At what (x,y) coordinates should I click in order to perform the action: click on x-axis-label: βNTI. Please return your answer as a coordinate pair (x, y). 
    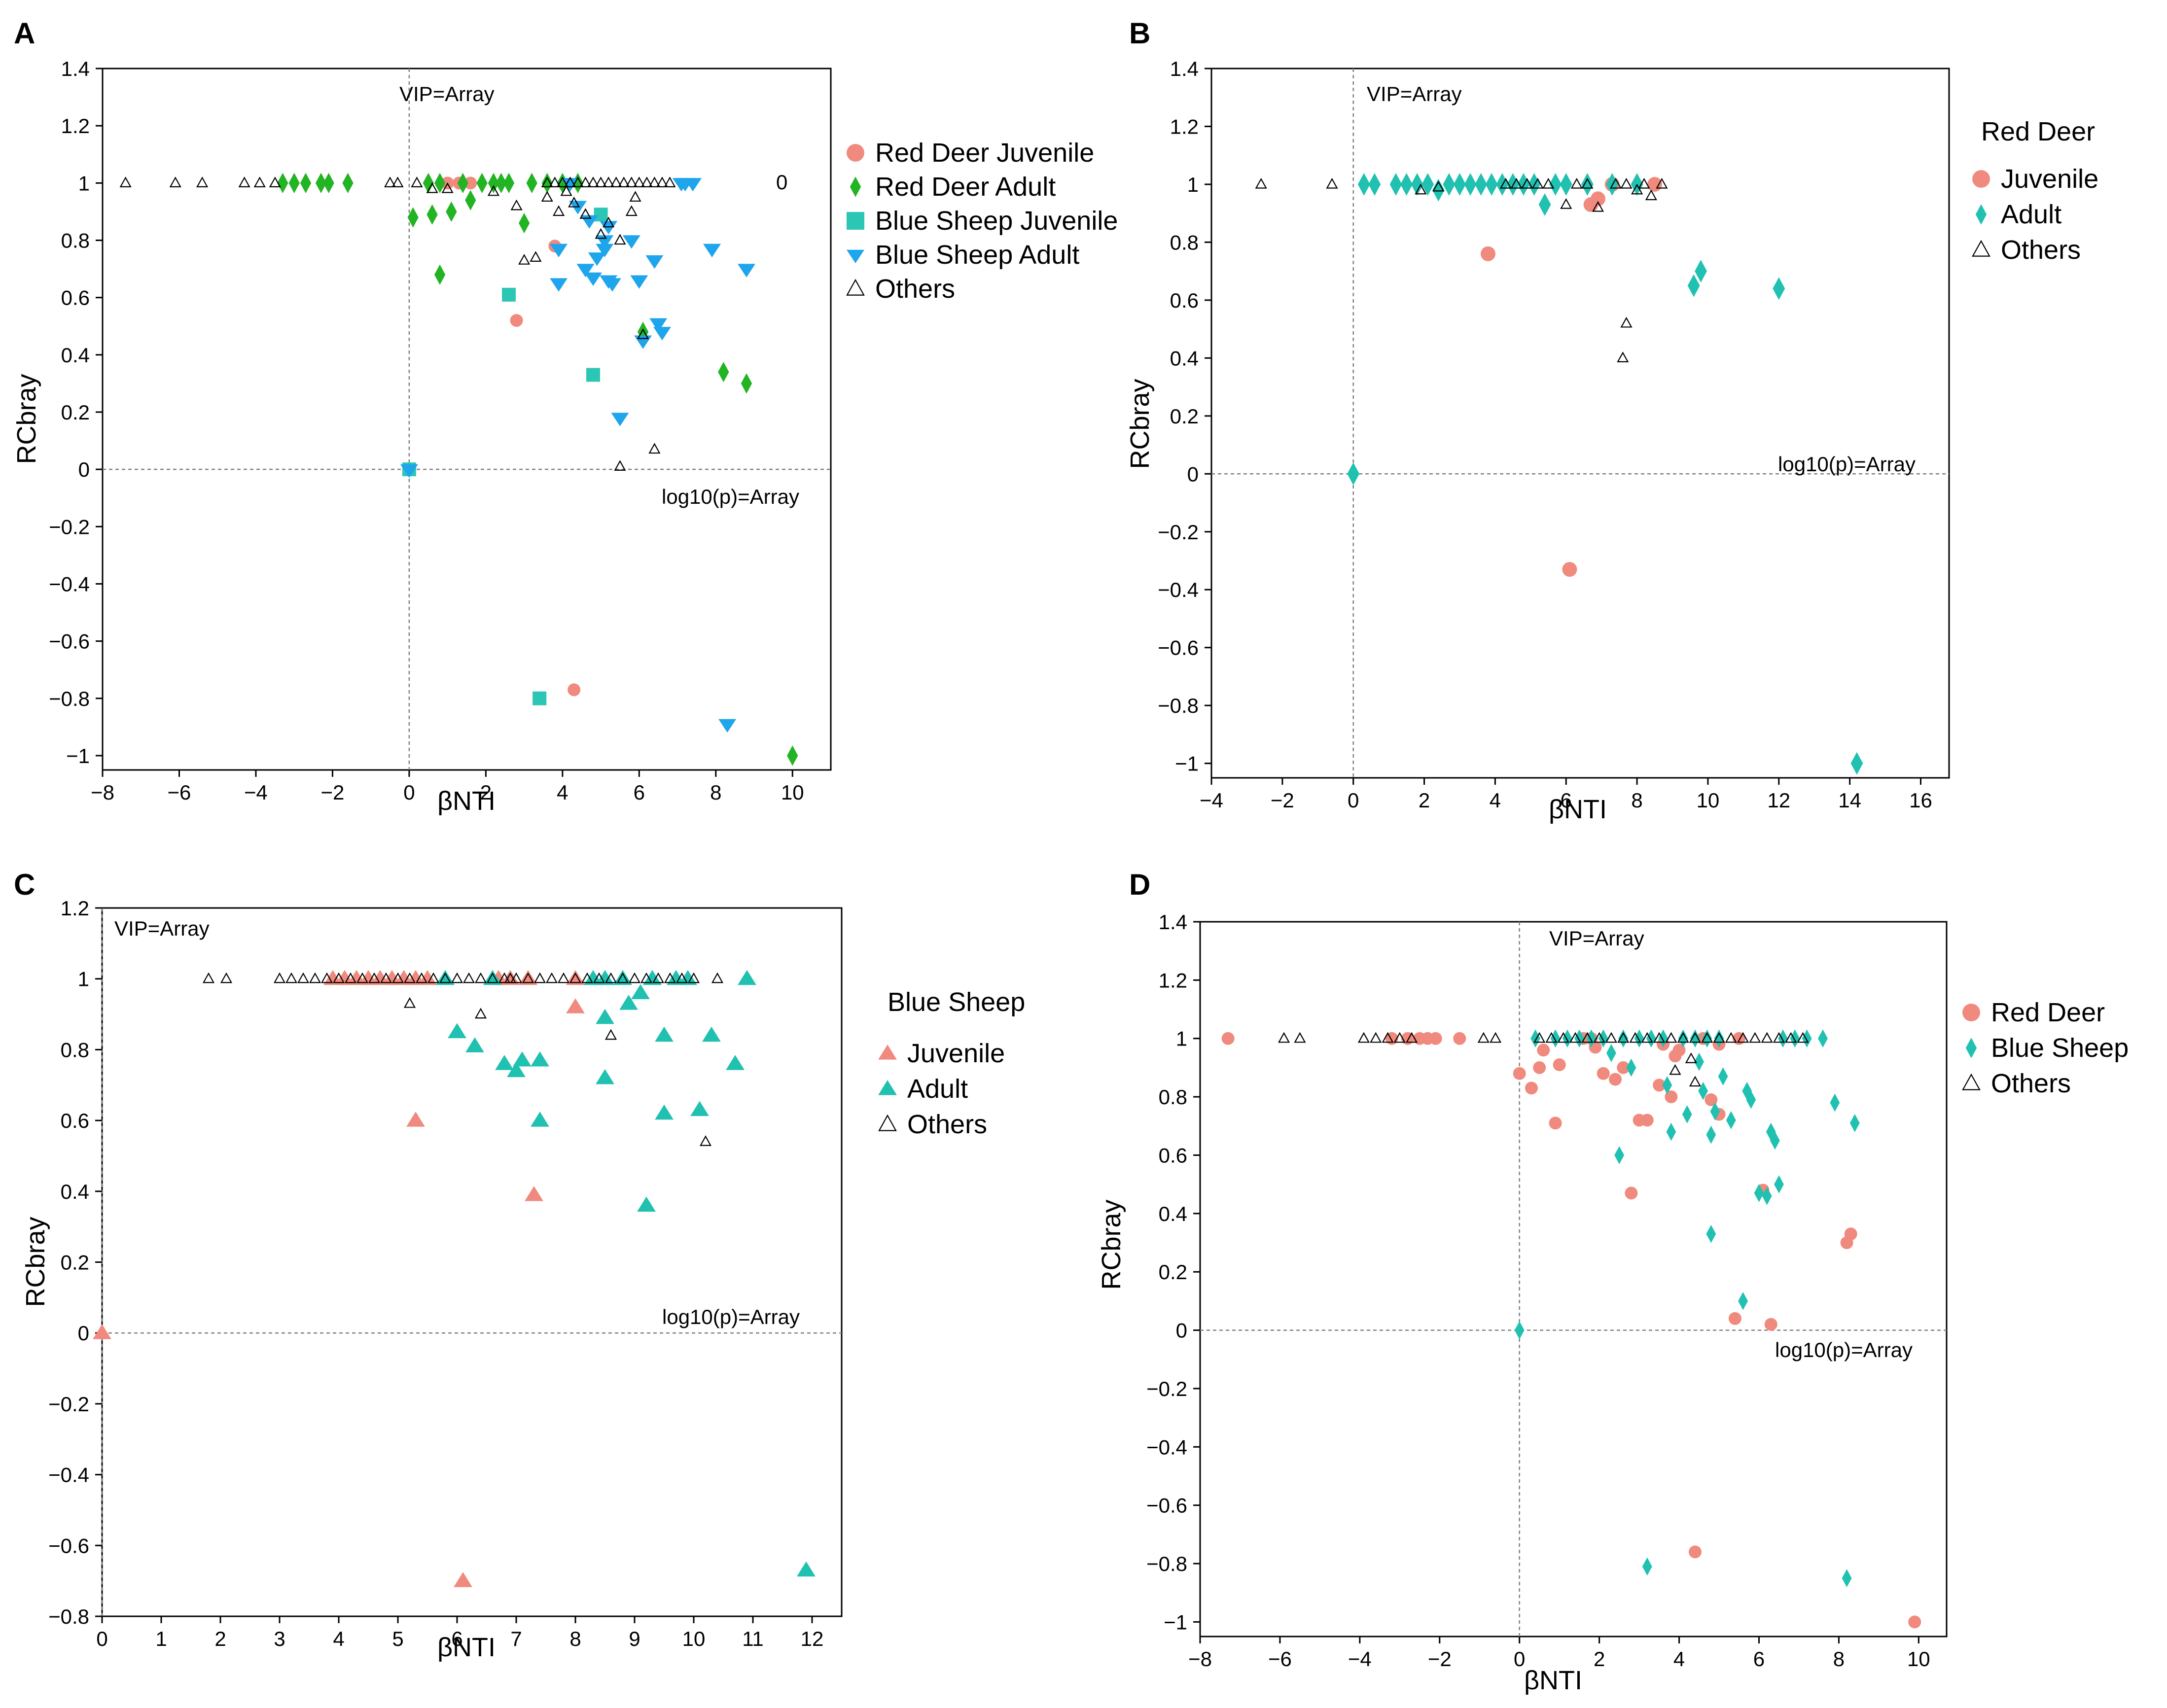
    Looking at the image, I should click on (1553, 1680).